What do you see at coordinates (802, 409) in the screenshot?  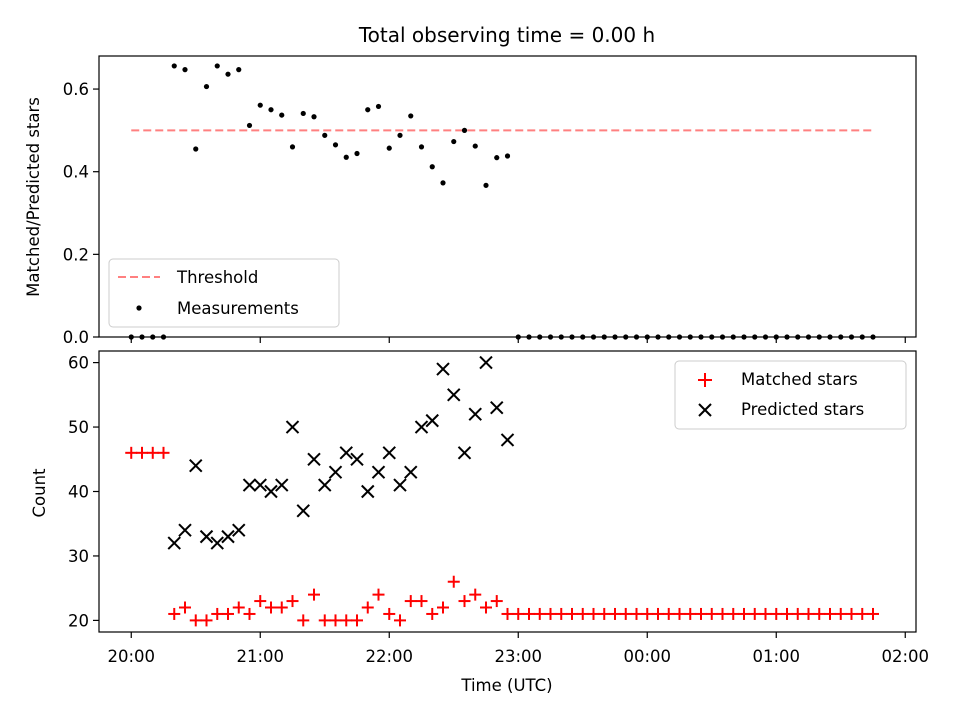 I see `predicted-legend-label: Predicted stars` at bounding box center [802, 409].